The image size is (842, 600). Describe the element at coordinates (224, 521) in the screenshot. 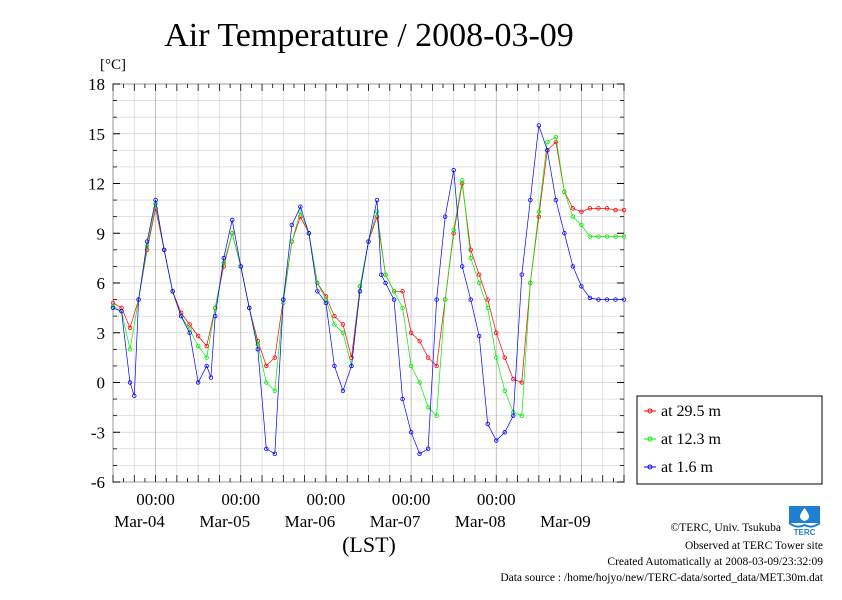

I see `x-tick-date-label: Mar-05` at that location.